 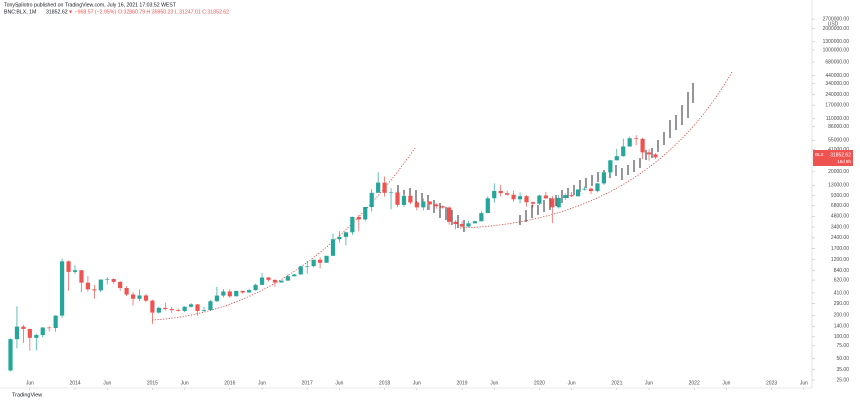 What do you see at coordinates (384, 383) in the screenshot?
I see `x-tick-label: 2018` at bounding box center [384, 383].